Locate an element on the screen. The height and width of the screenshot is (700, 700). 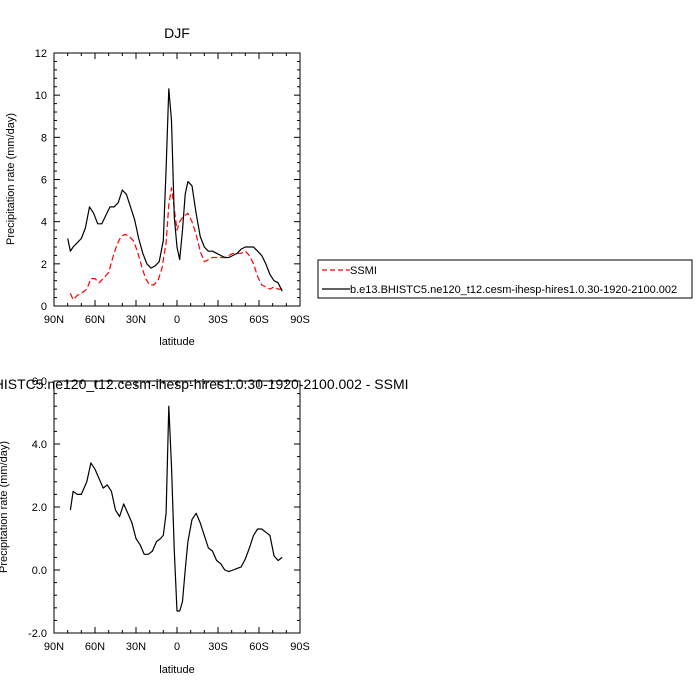
y-tick-label: 4.0 is located at coordinates (39, 445).